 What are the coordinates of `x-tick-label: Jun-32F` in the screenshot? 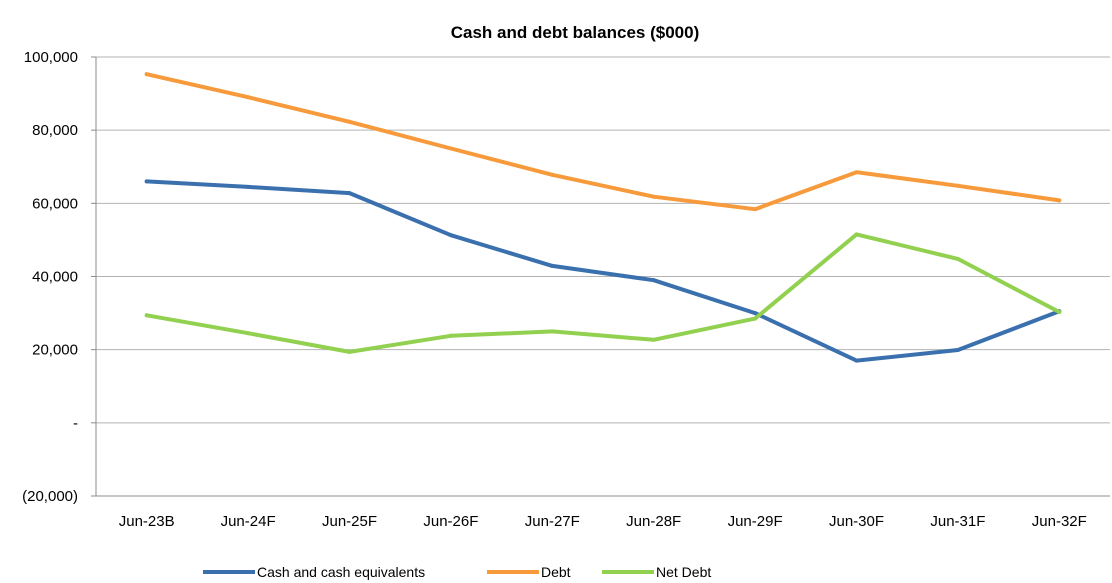 It's located at (1059, 521).